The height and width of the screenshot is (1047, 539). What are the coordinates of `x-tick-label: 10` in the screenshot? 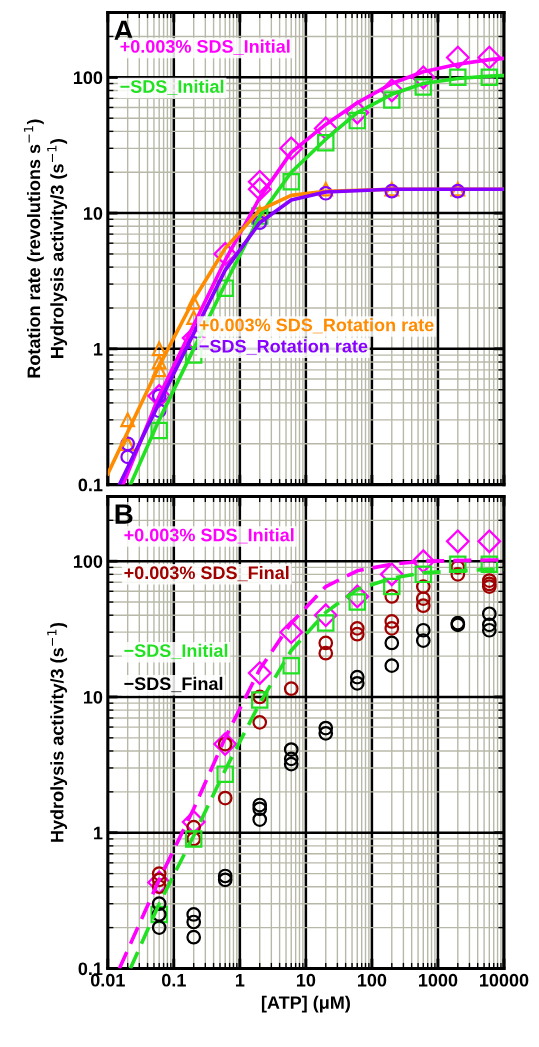 It's located at (306, 980).